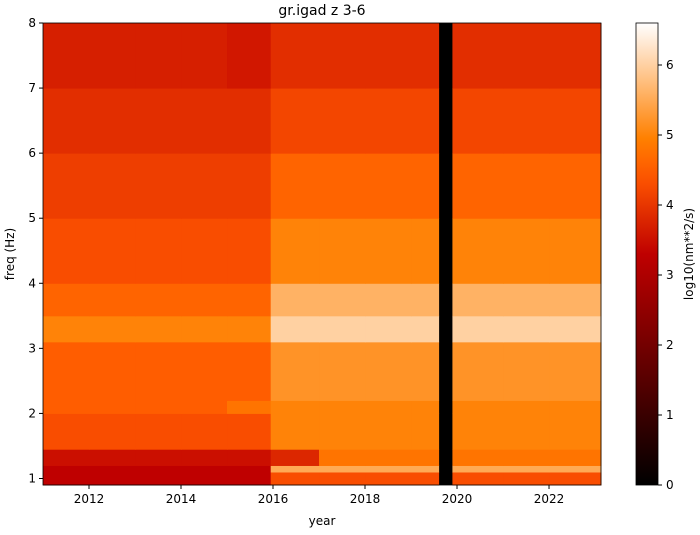 Image resolution: width=700 pixels, height=535 pixels. Describe the element at coordinates (670, 65) in the screenshot. I see `colorbar-tick-label: 6` at that location.